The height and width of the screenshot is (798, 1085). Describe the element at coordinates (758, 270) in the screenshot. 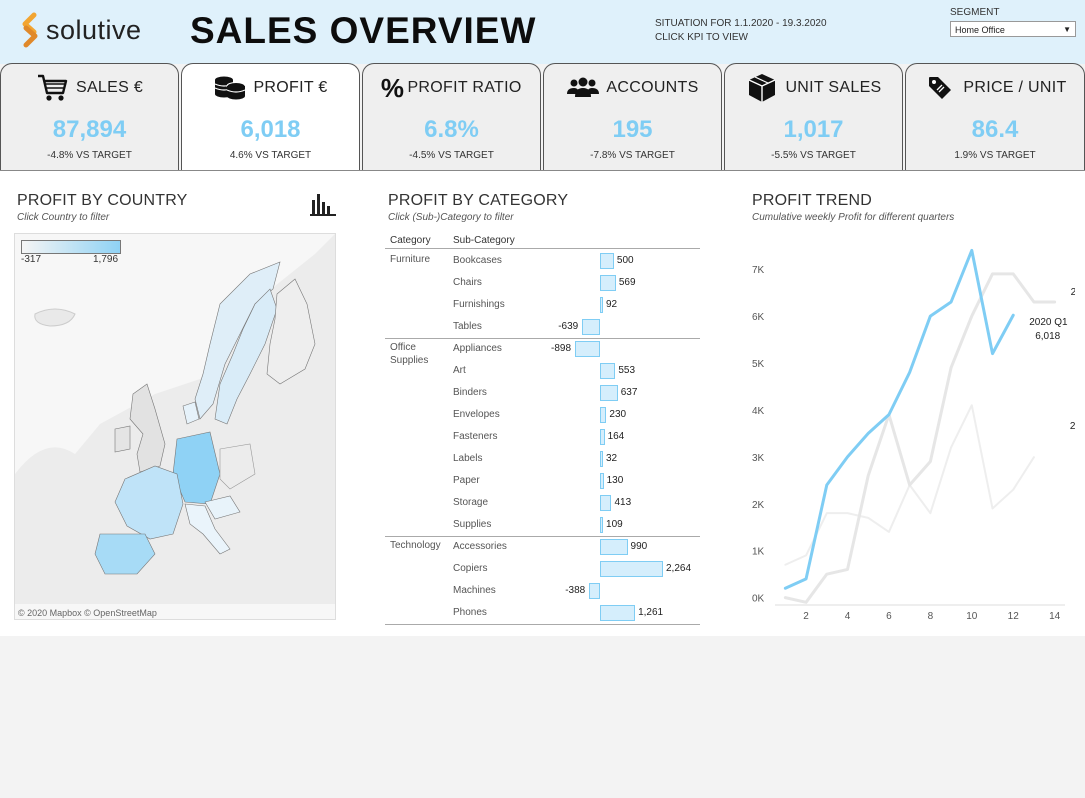

I see `y-tick-label: 7K` at that location.